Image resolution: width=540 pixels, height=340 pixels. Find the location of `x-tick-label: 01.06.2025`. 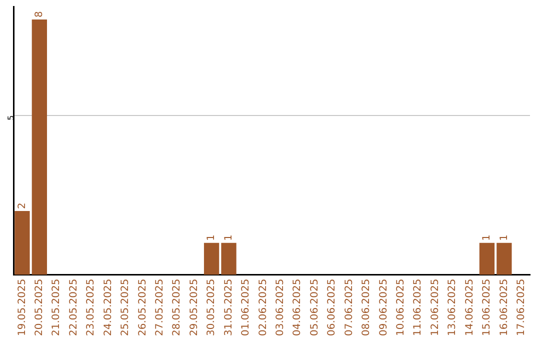

x-tick-label: 01.06.2025 is located at coordinates (246, 307).